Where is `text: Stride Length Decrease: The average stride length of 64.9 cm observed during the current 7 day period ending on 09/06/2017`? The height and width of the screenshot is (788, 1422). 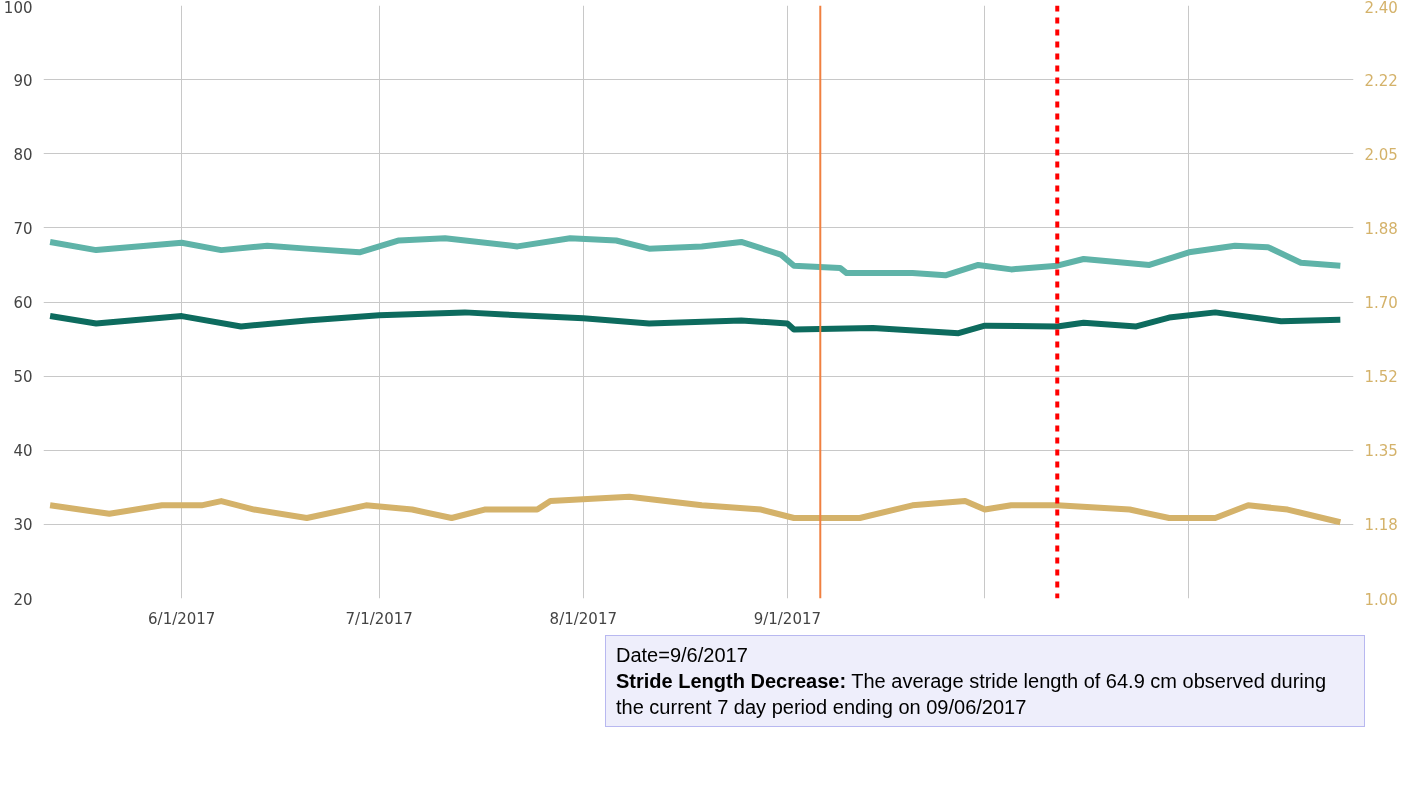
text: Stride Length Decrease: The average stride length of 64.9 cm observed during the current 7 day period ending on 09/06/2017 is located at coordinates (971, 694).